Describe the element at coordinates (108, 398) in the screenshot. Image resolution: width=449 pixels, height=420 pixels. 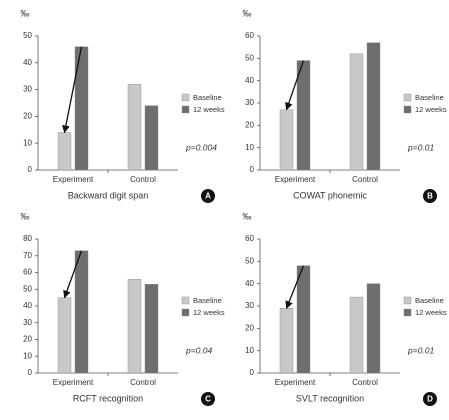
I see `x-axis-label: RCFT recognition` at that location.